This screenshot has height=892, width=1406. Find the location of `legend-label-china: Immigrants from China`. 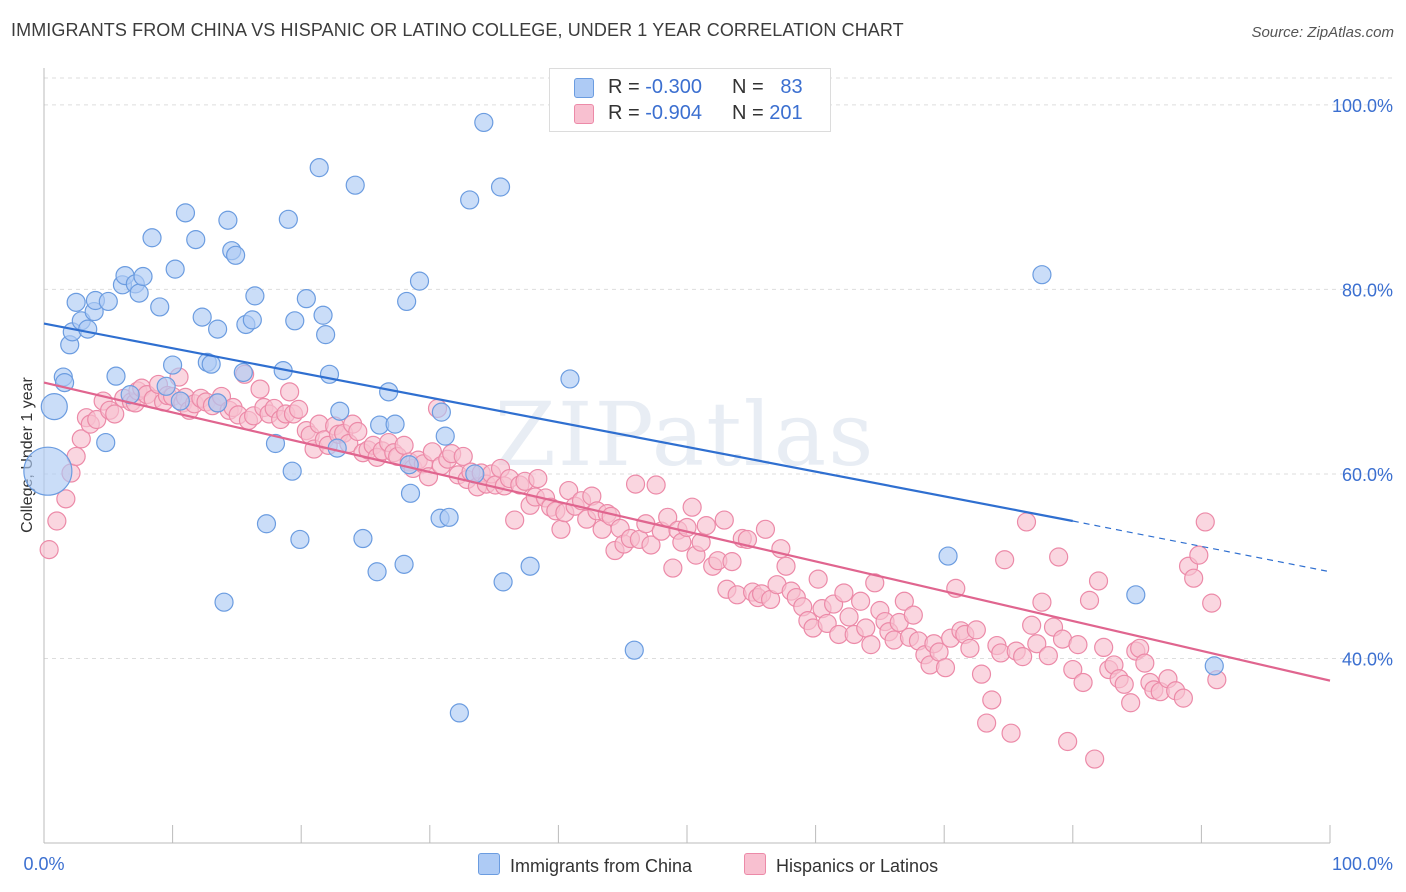

legend-label-china: Immigrants from China is located at coordinates (601, 866).